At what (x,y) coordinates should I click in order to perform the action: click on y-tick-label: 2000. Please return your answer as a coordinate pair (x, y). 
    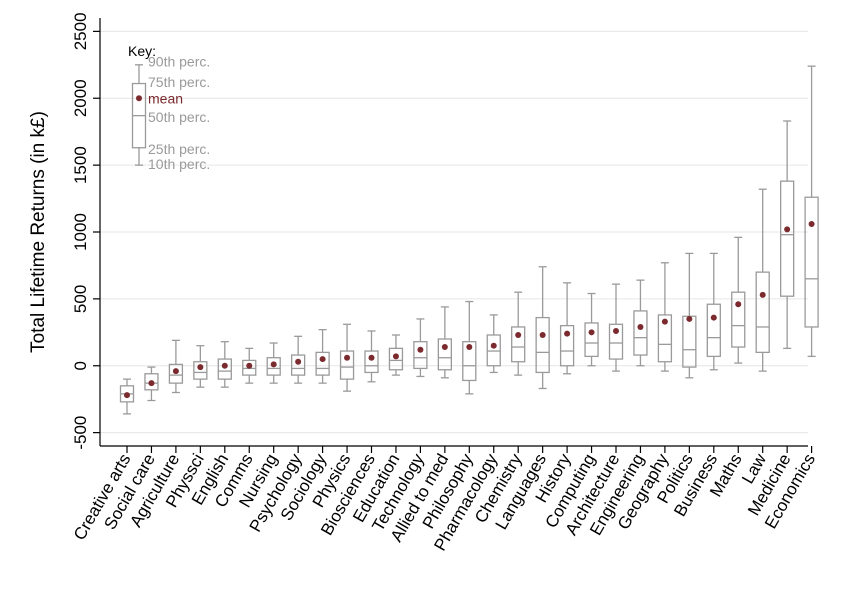
    Looking at the image, I should click on (80, 98).